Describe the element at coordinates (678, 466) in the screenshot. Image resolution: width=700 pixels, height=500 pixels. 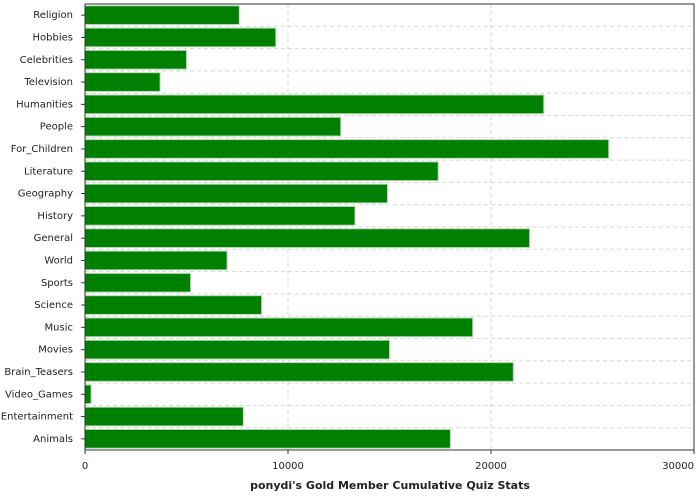
I see `x-tick-label: 30000` at that location.